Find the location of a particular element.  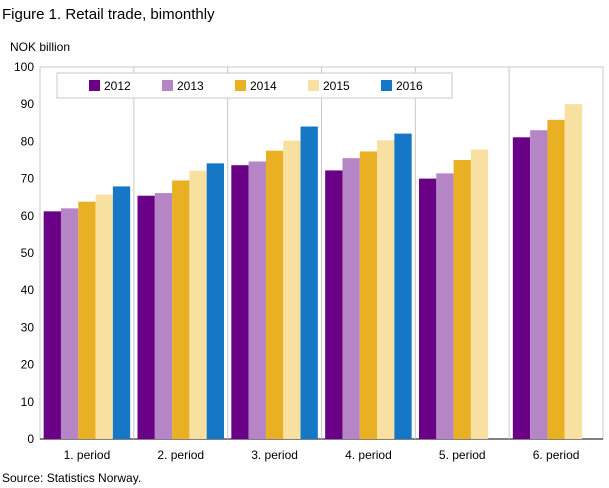

source-note: Source: Statistics Norway. is located at coordinates (72, 478).